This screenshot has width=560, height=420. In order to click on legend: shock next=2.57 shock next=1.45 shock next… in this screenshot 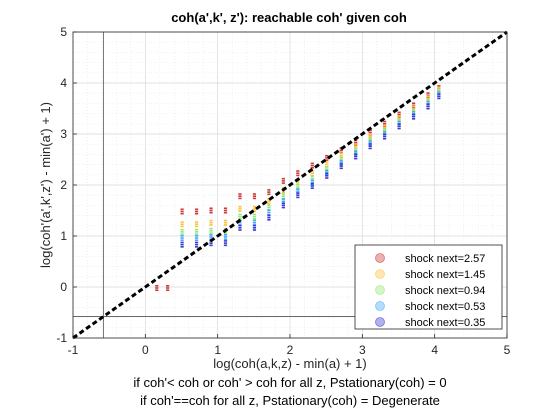, I will do `click(428, 287)`.